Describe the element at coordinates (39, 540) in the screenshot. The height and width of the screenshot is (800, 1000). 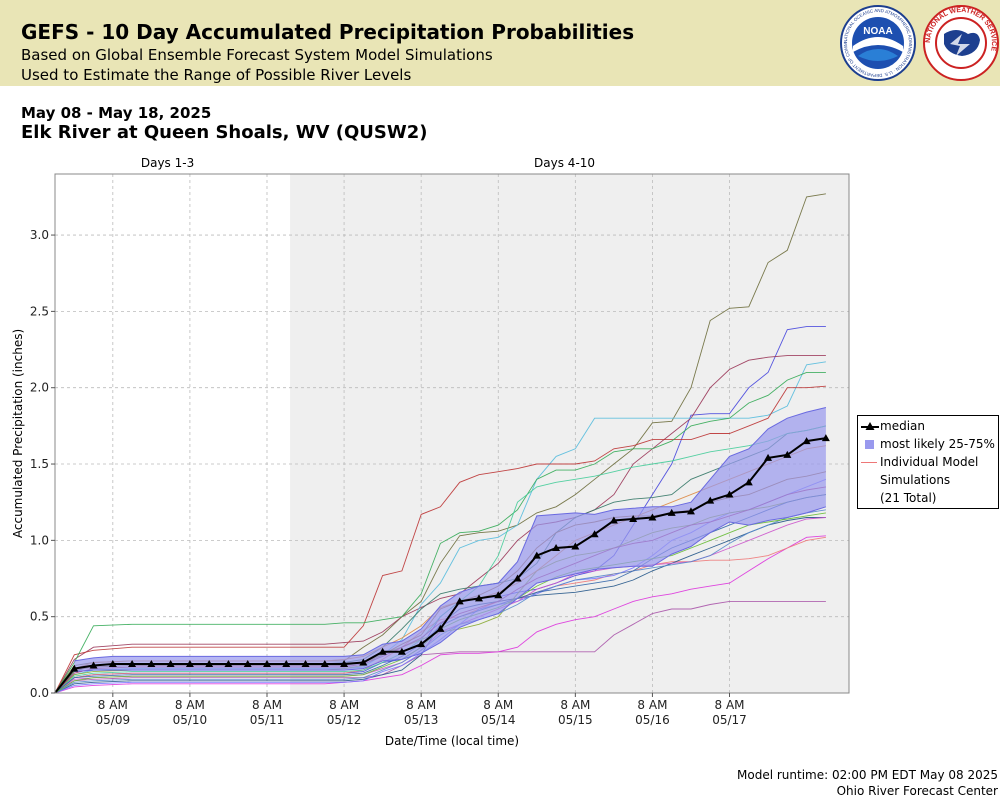
I see `y-tick-label: 1.0` at that location.